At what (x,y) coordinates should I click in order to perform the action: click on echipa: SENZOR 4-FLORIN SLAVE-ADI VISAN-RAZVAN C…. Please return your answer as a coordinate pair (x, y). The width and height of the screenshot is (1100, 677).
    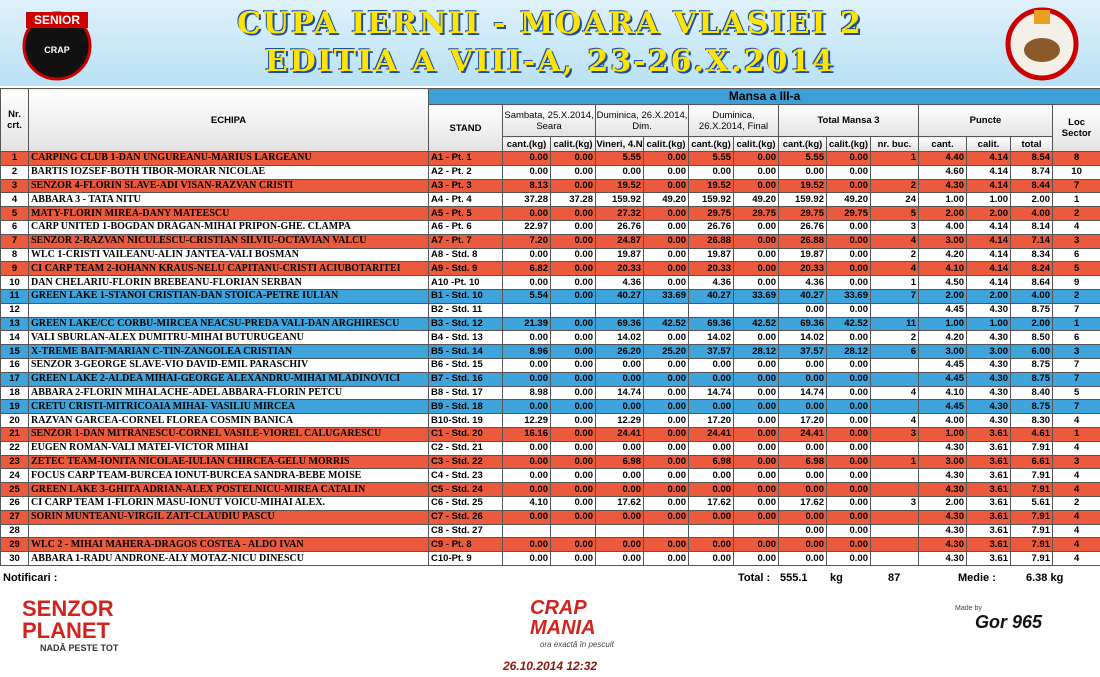
    Looking at the image, I should click on (228, 186).